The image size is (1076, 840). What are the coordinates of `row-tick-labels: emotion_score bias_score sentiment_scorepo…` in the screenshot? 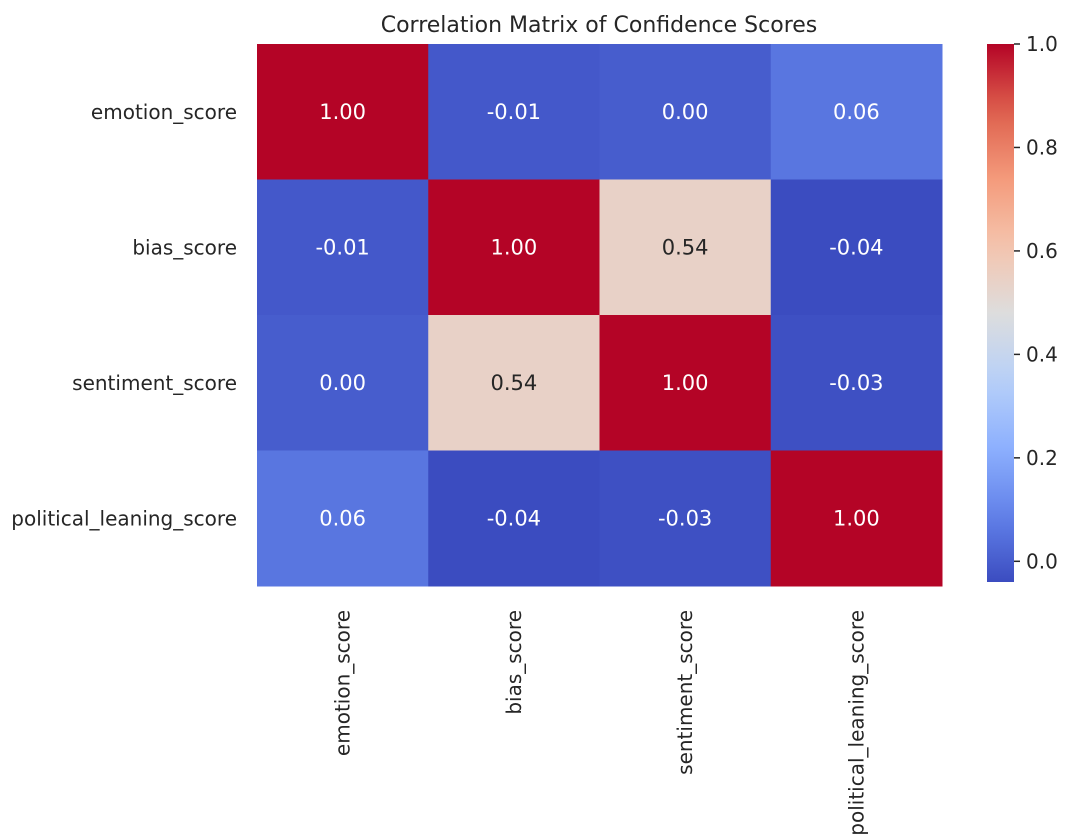 It's located at (124, 315).